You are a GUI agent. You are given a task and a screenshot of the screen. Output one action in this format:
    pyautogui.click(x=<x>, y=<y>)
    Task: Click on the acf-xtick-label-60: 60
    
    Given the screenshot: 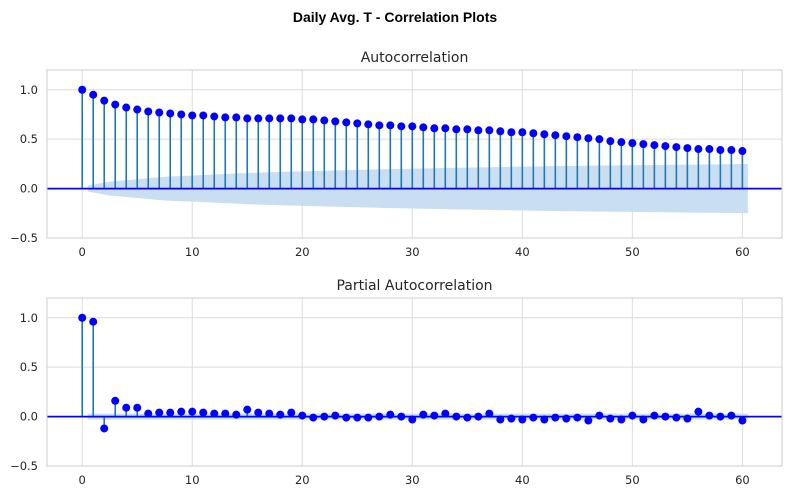 What is the action you would take?
    pyautogui.click(x=742, y=252)
    